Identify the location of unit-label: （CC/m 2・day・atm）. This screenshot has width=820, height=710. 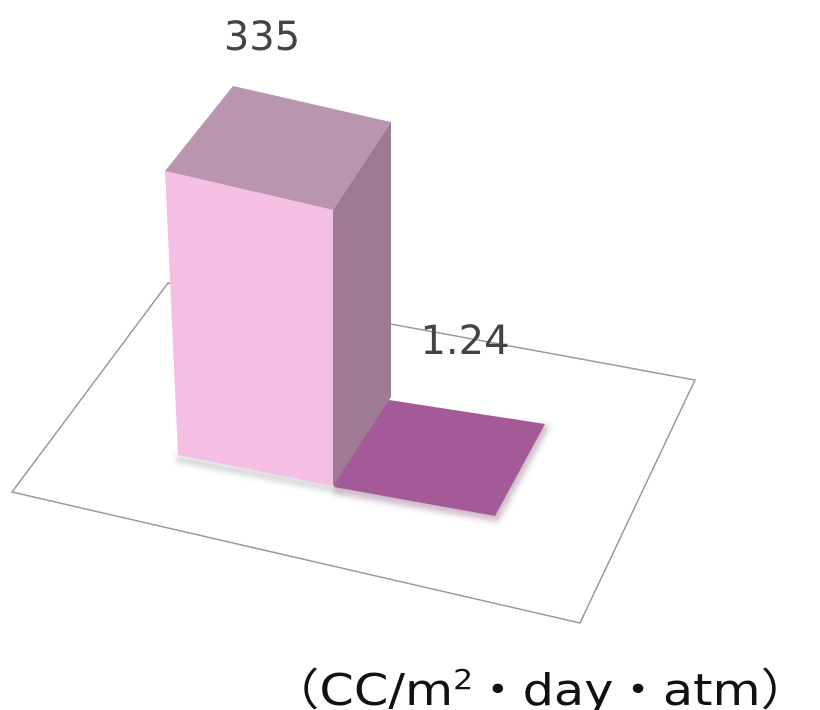
(540, 686).